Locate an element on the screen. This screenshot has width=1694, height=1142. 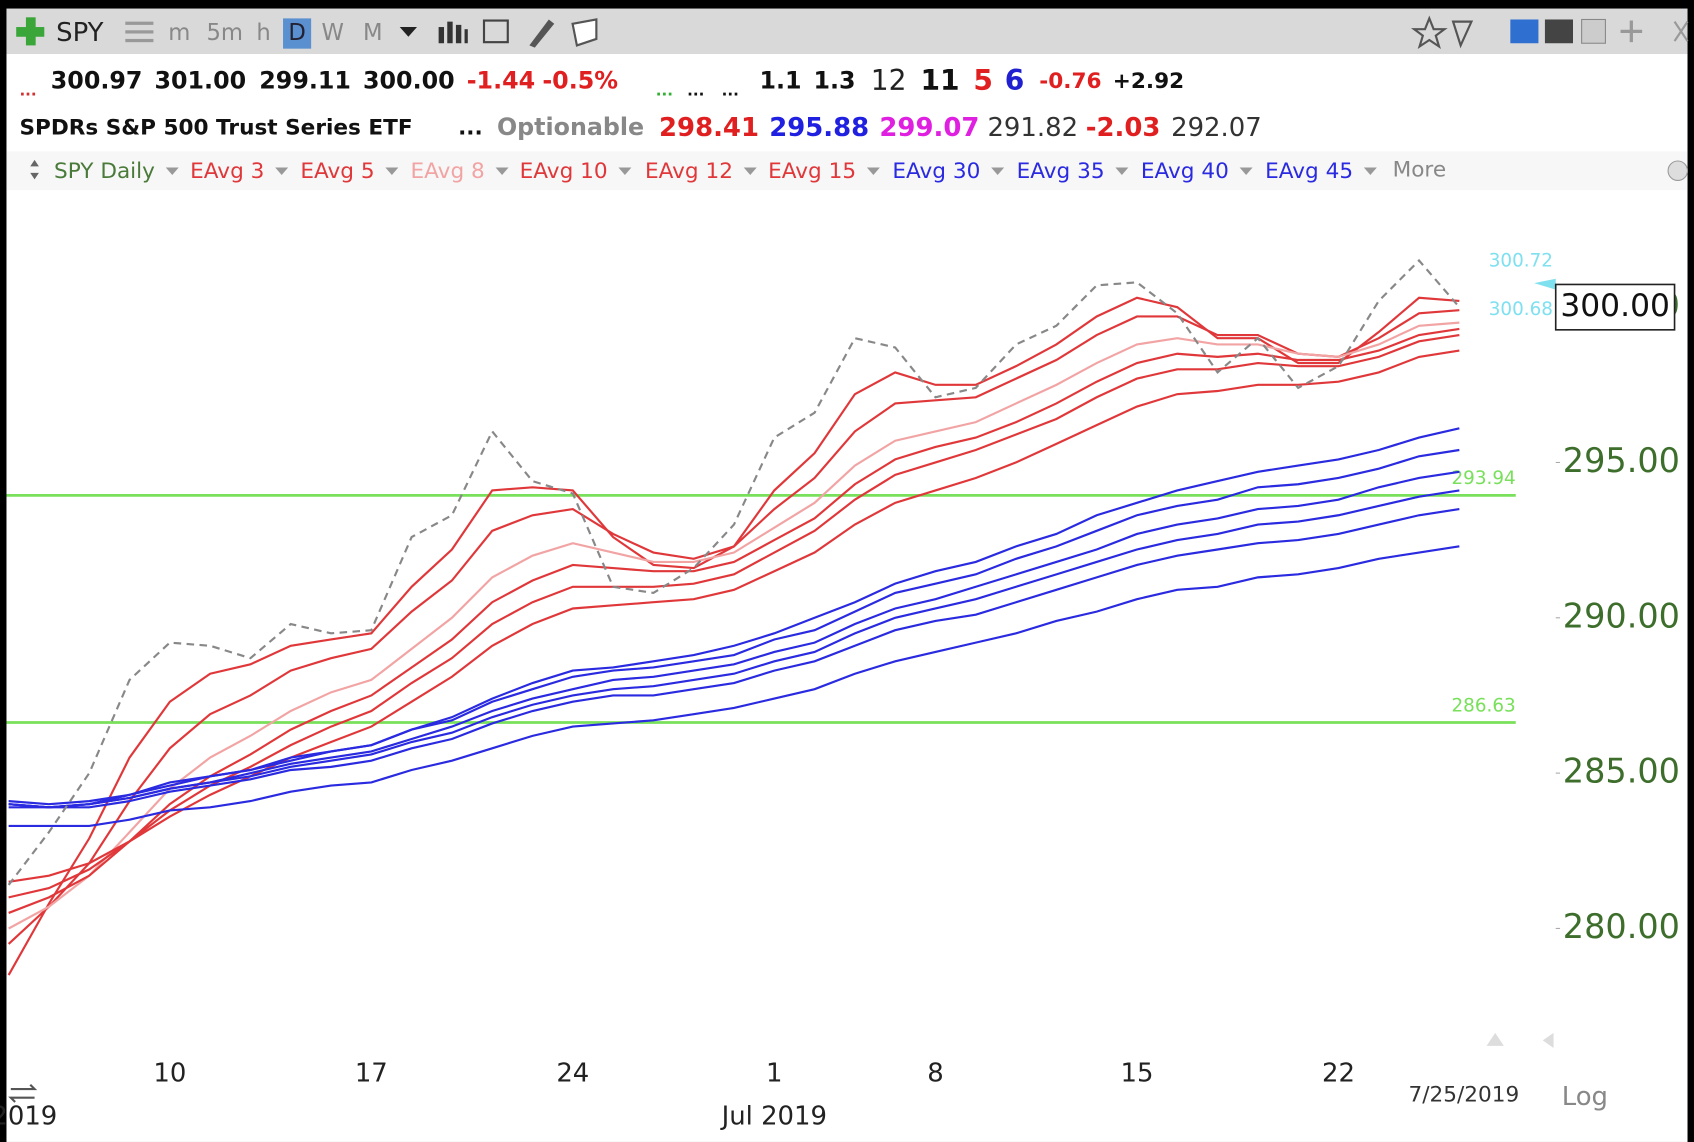
legend-entry: EAvg 10 is located at coordinates (564, 171).